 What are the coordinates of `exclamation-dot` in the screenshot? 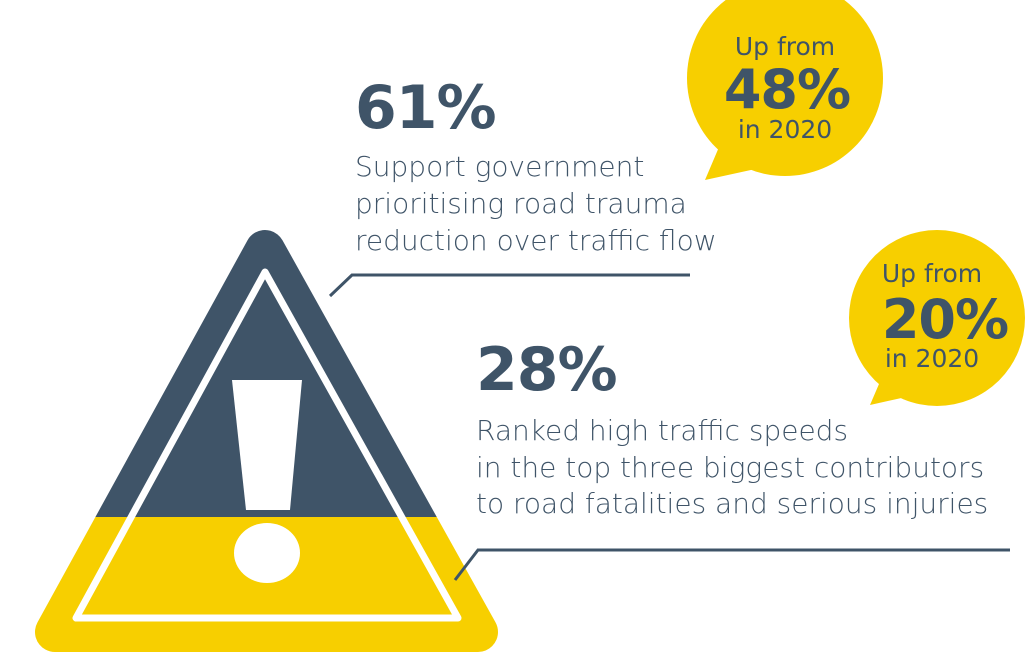 It's located at (267, 553).